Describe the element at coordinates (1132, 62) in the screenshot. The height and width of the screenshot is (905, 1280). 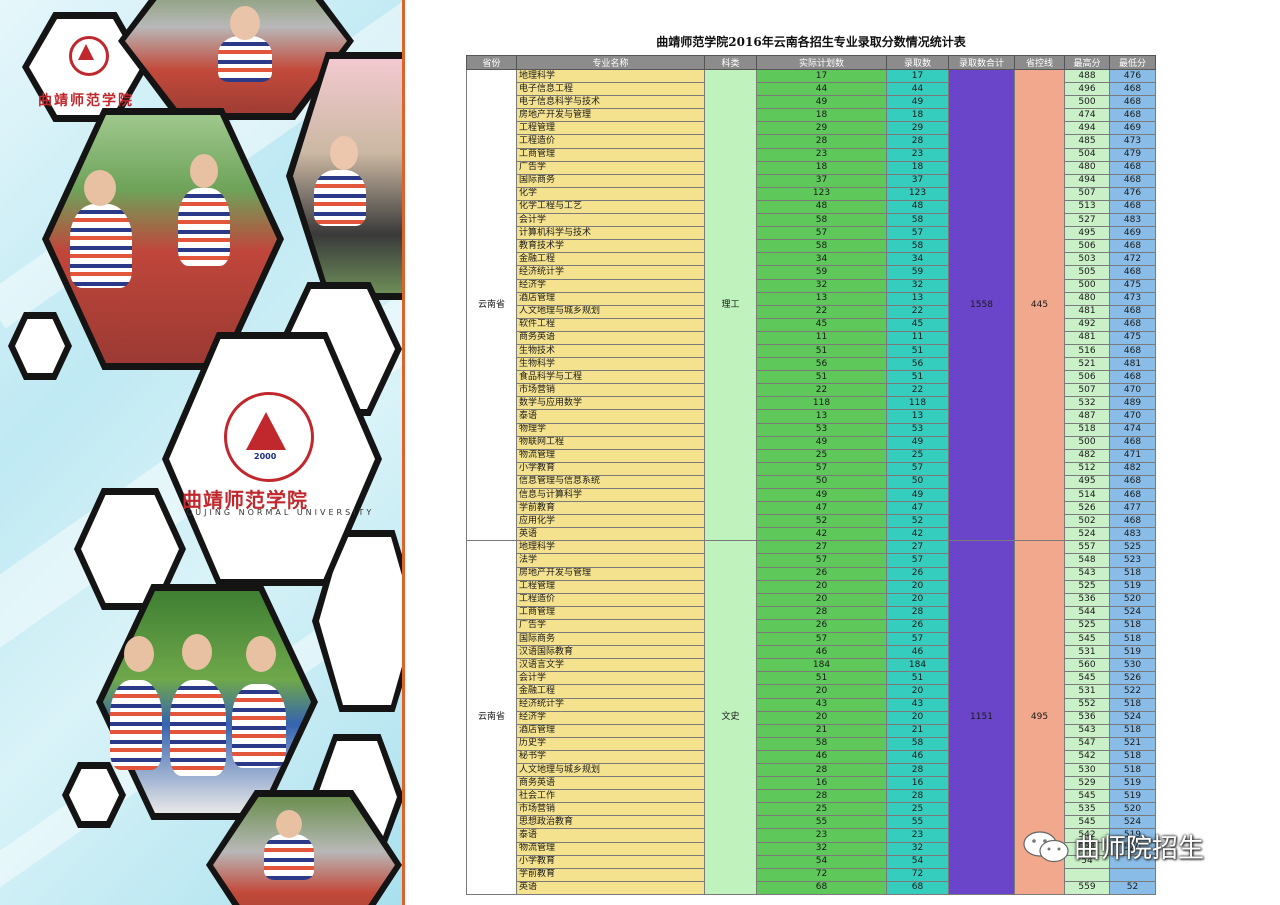
I see `header-min-score: 最低分` at that location.